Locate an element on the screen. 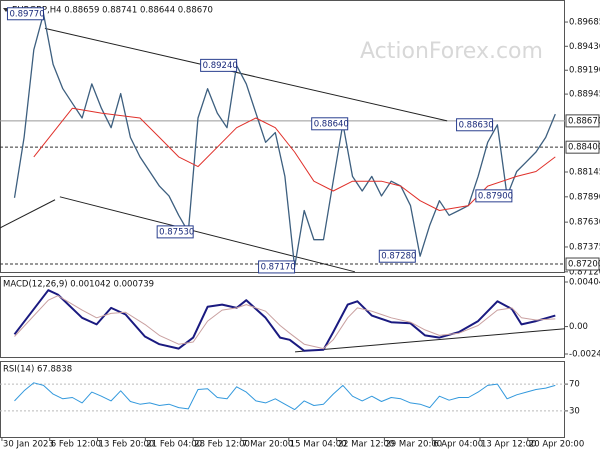 This screenshot has height=450, width=600. price-callout-label: 0.87170 is located at coordinates (278, 267).